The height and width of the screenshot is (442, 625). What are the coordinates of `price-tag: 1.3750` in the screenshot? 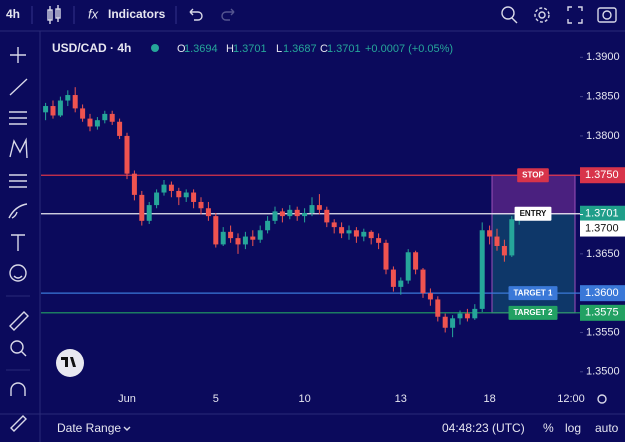 It's located at (602, 175).